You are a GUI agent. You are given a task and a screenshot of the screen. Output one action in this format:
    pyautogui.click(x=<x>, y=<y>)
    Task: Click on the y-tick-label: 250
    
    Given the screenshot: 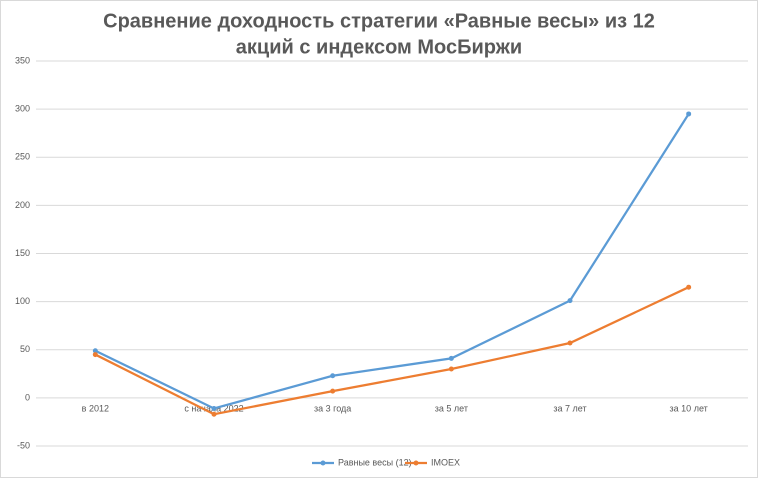 What is the action you would take?
    pyautogui.click(x=22, y=157)
    